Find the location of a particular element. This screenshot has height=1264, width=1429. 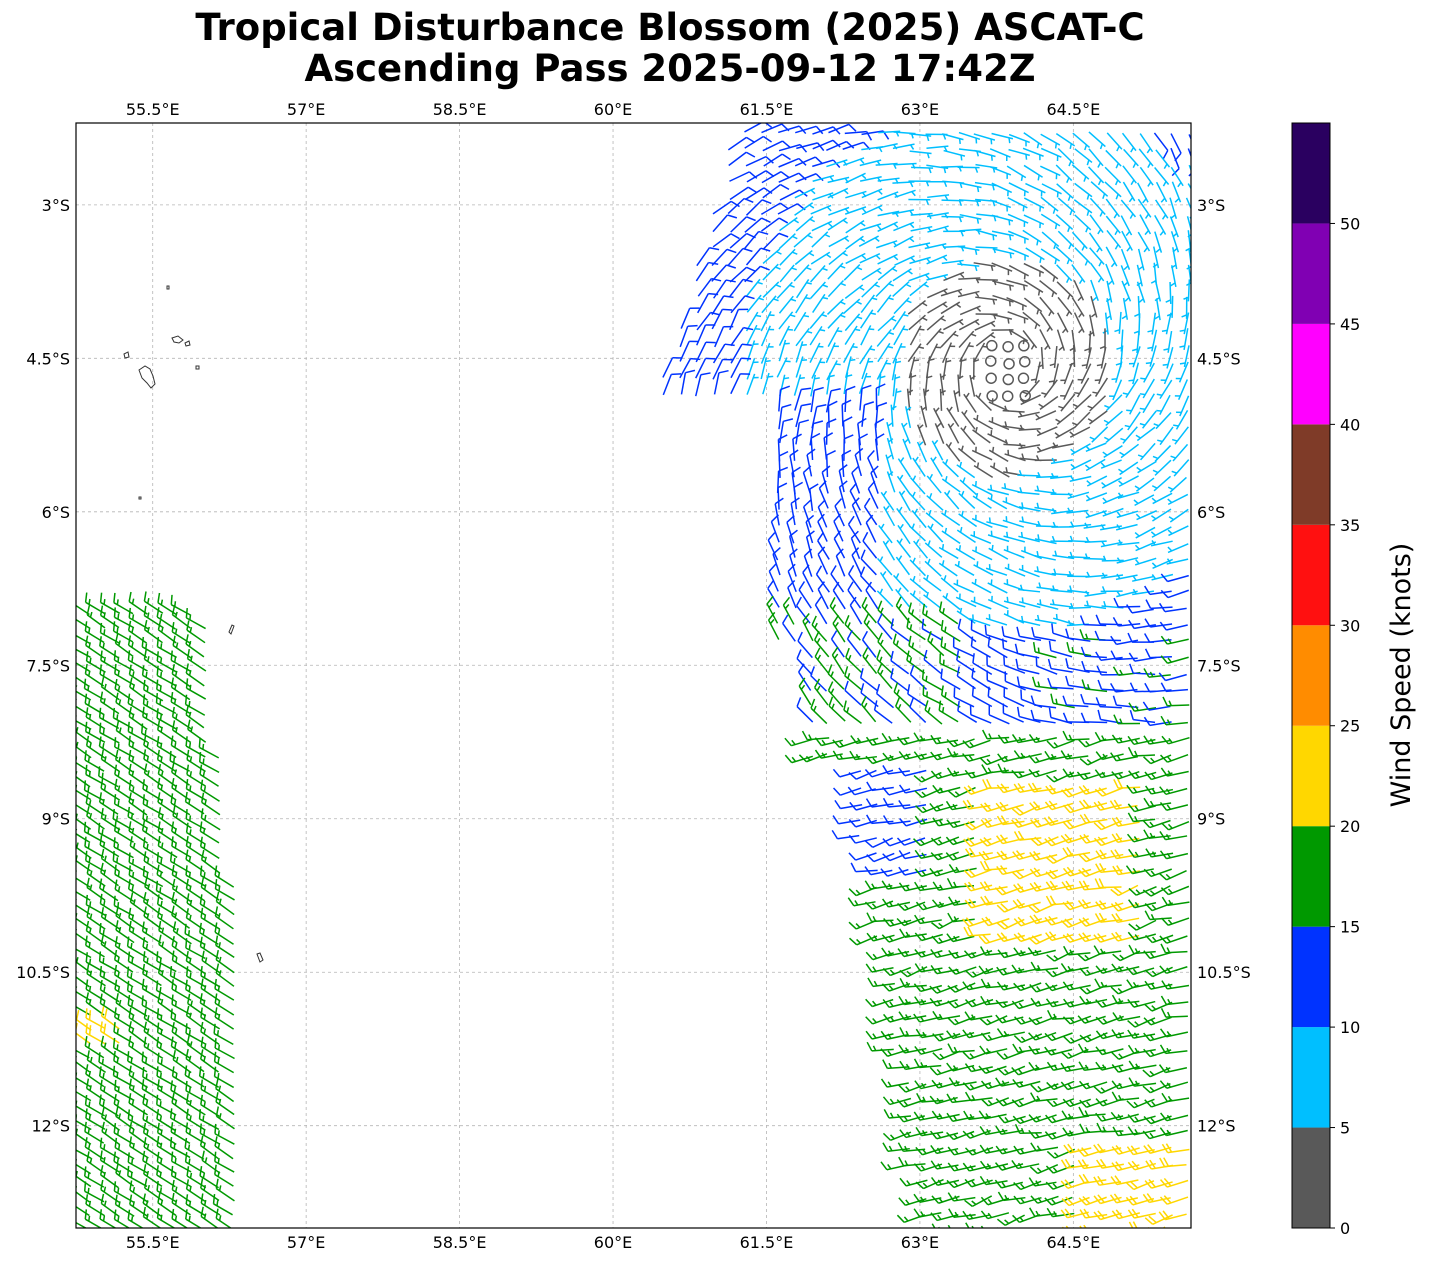

lon-tick-label-bottom: 61.5°E is located at coordinates (767, 1242).